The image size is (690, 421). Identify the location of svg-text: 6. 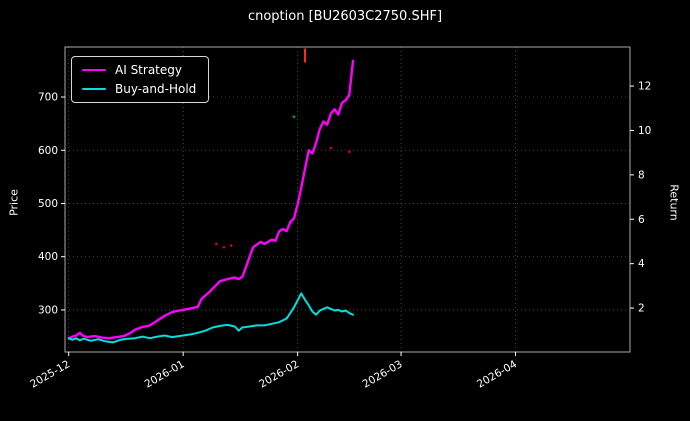
(641, 220).